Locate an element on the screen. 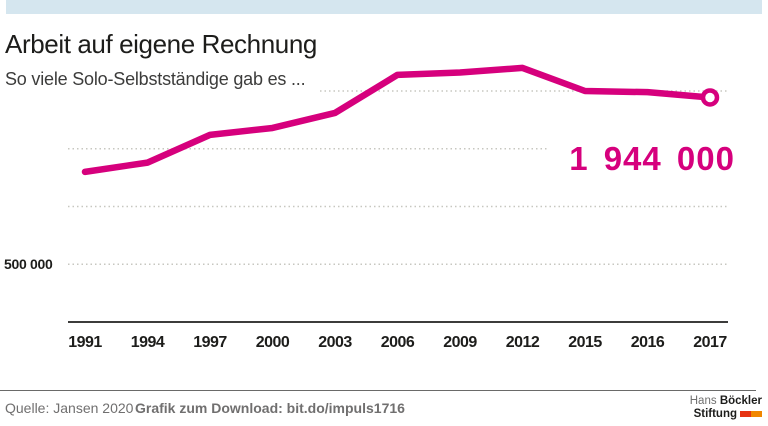  logo-orange-block is located at coordinates (756, 413).